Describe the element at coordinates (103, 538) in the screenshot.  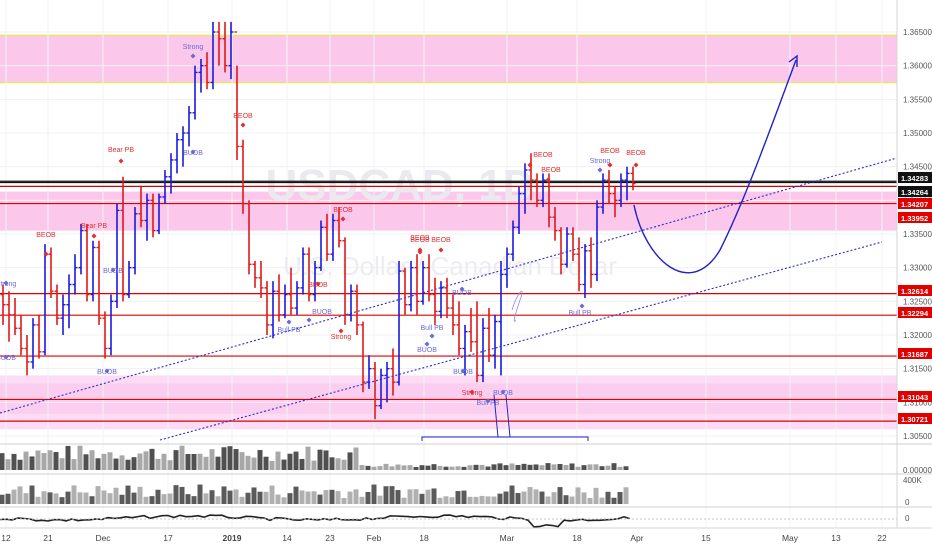
I see `time-tick-label: Dec` at that location.